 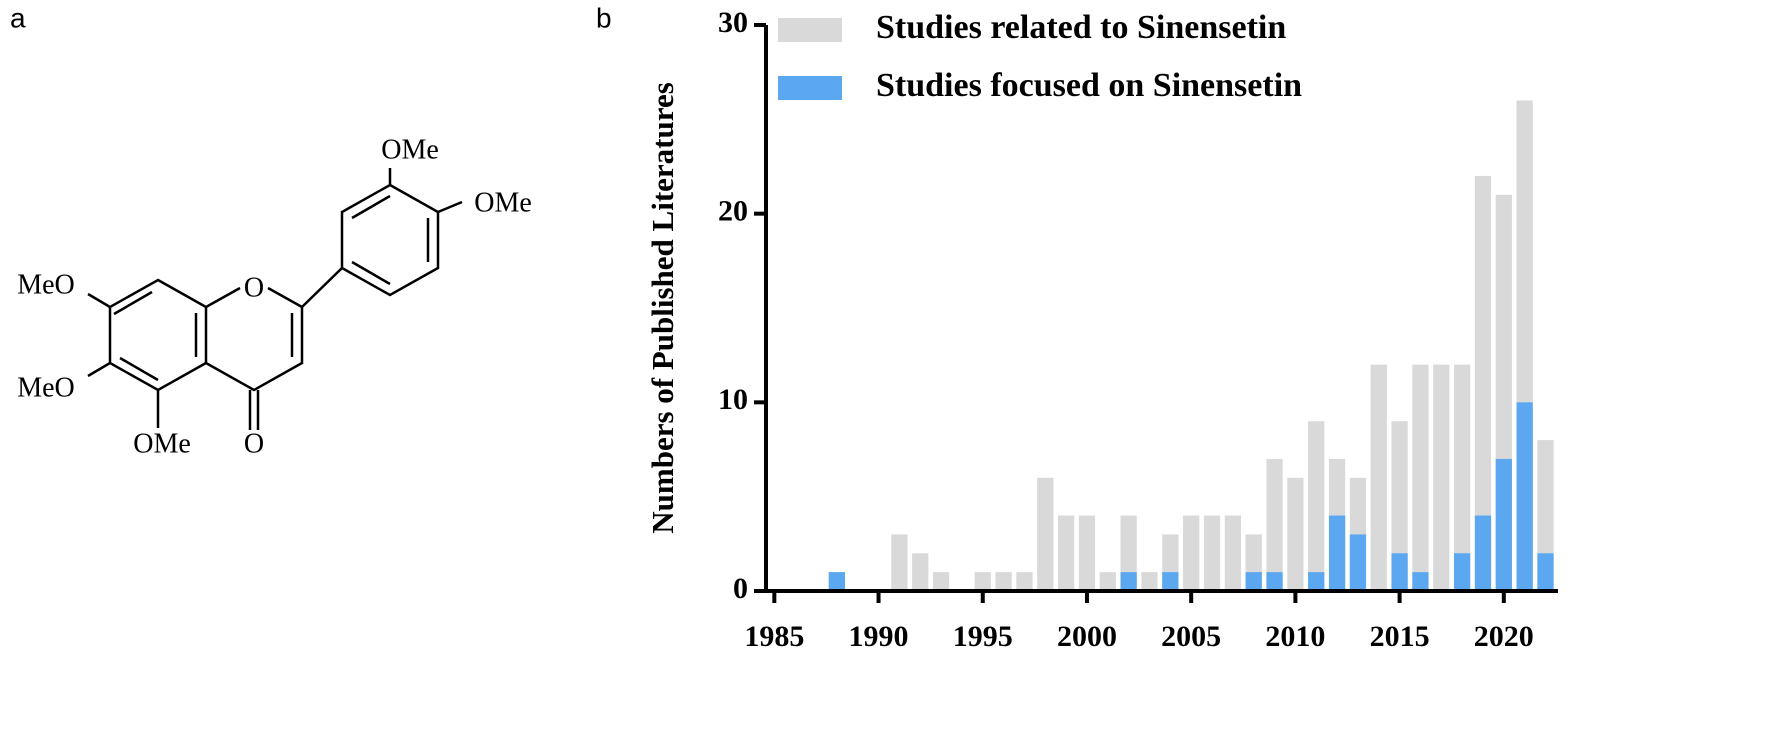 I want to click on x-tick-label: 2015, so click(x=1400, y=636).